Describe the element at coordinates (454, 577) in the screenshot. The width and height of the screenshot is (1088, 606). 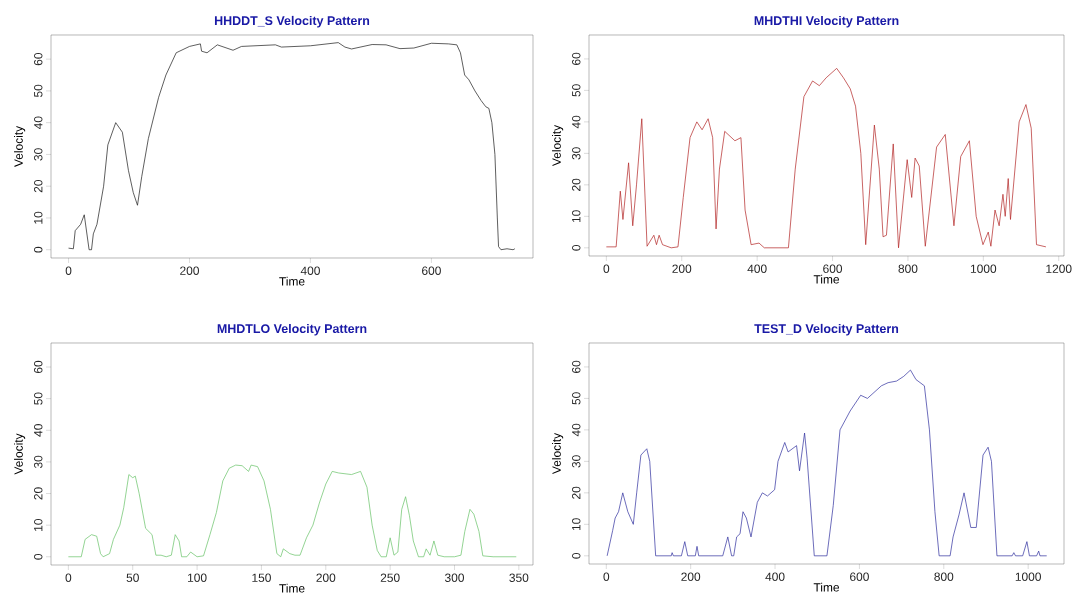
I see `x-tick-label: 300` at that location.